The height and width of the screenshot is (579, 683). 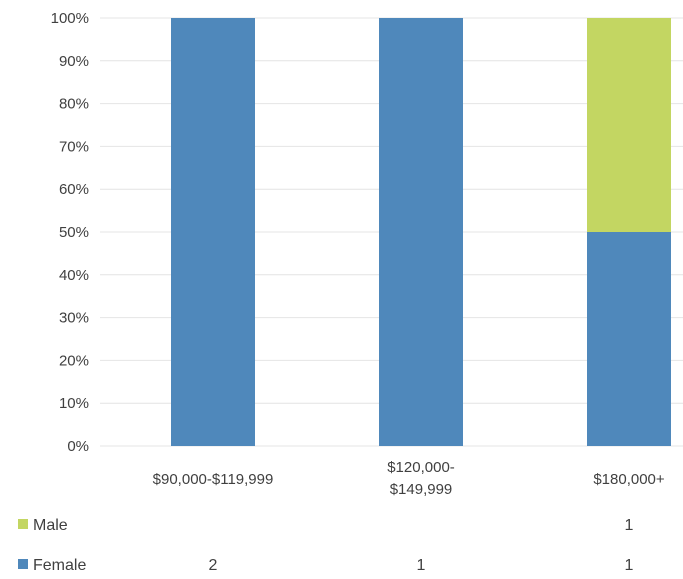 I want to click on y-tick-label: 0%, so click(x=78, y=446).